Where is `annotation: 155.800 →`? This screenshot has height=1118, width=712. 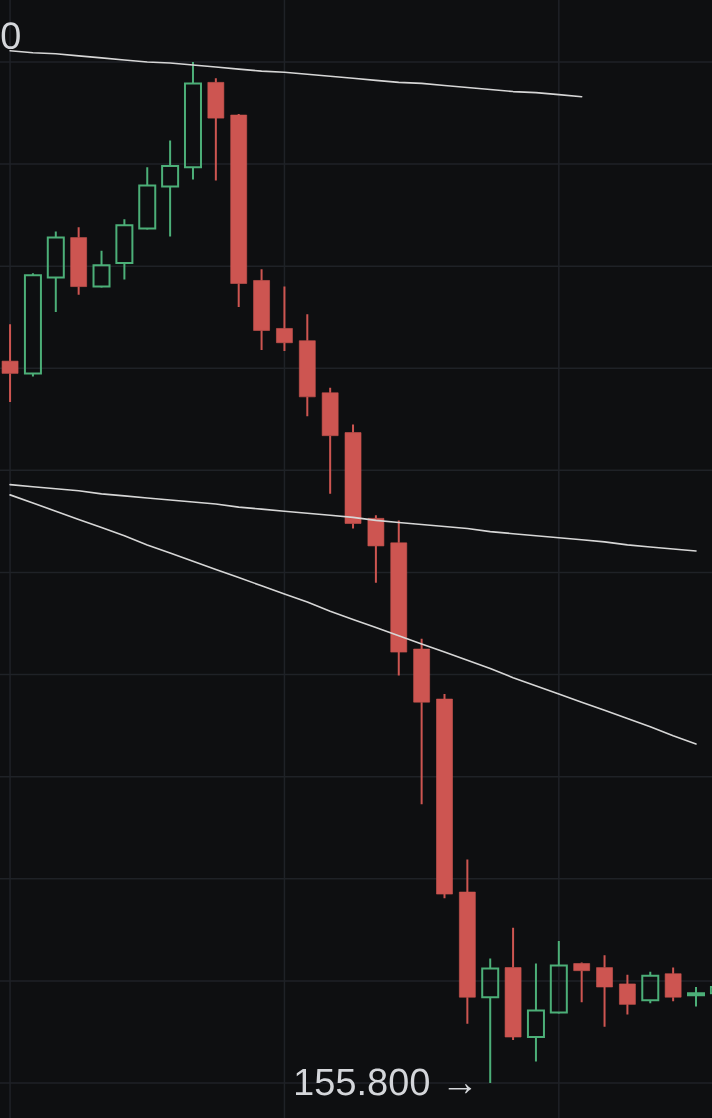
annotation: 155.800 → is located at coordinates (384, 1082).